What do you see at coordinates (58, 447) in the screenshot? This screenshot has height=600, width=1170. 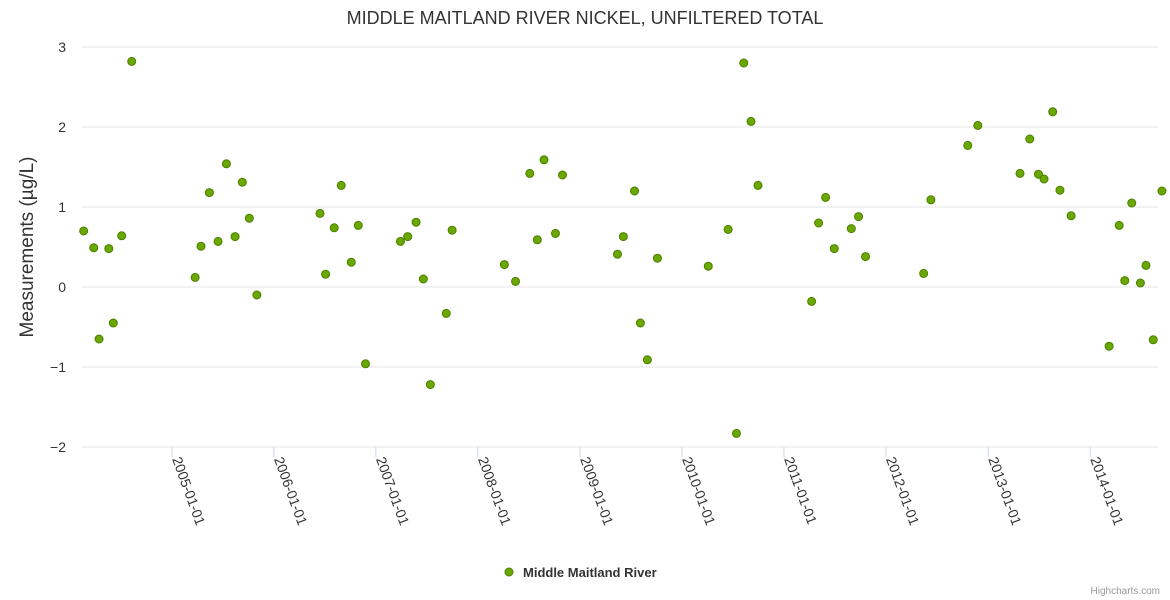 I see `y-tick-label: −2` at bounding box center [58, 447].